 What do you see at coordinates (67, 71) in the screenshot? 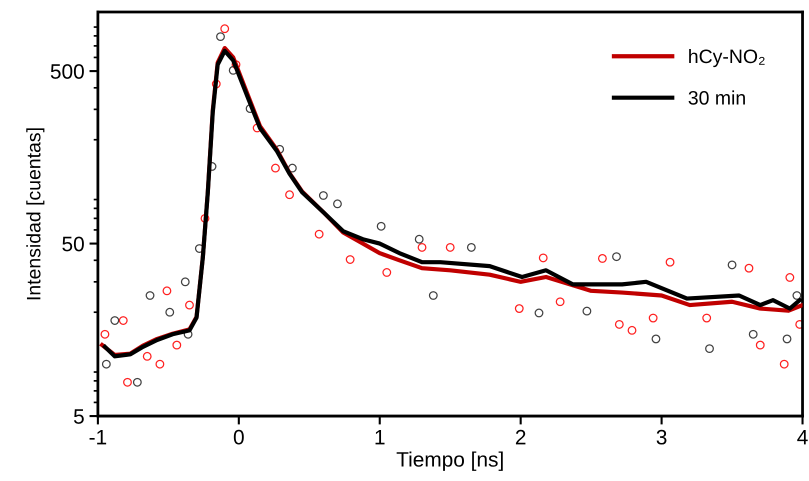
I see `y-tick-label: 500` at bounding box center [67, 71].